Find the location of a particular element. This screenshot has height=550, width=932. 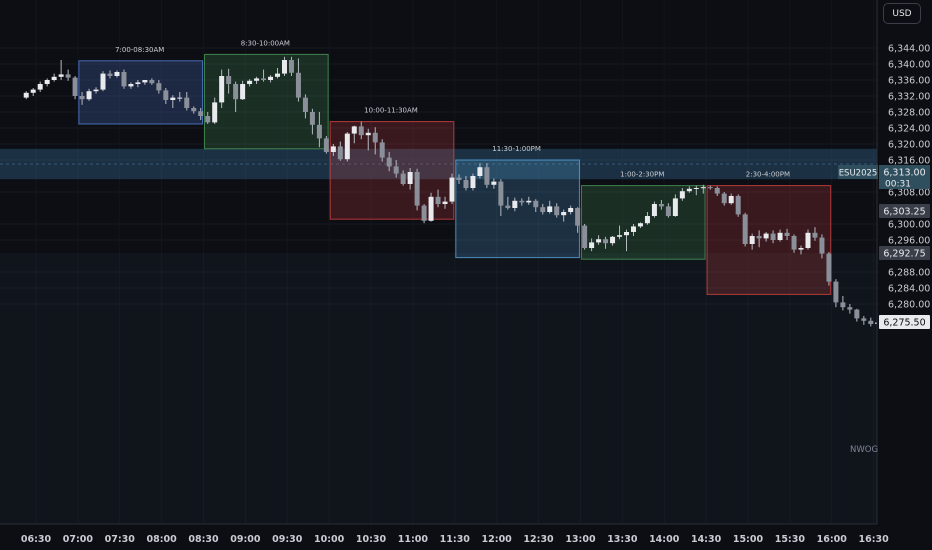

time-tick-label: 11:30 is located at coordinates (455, 539).